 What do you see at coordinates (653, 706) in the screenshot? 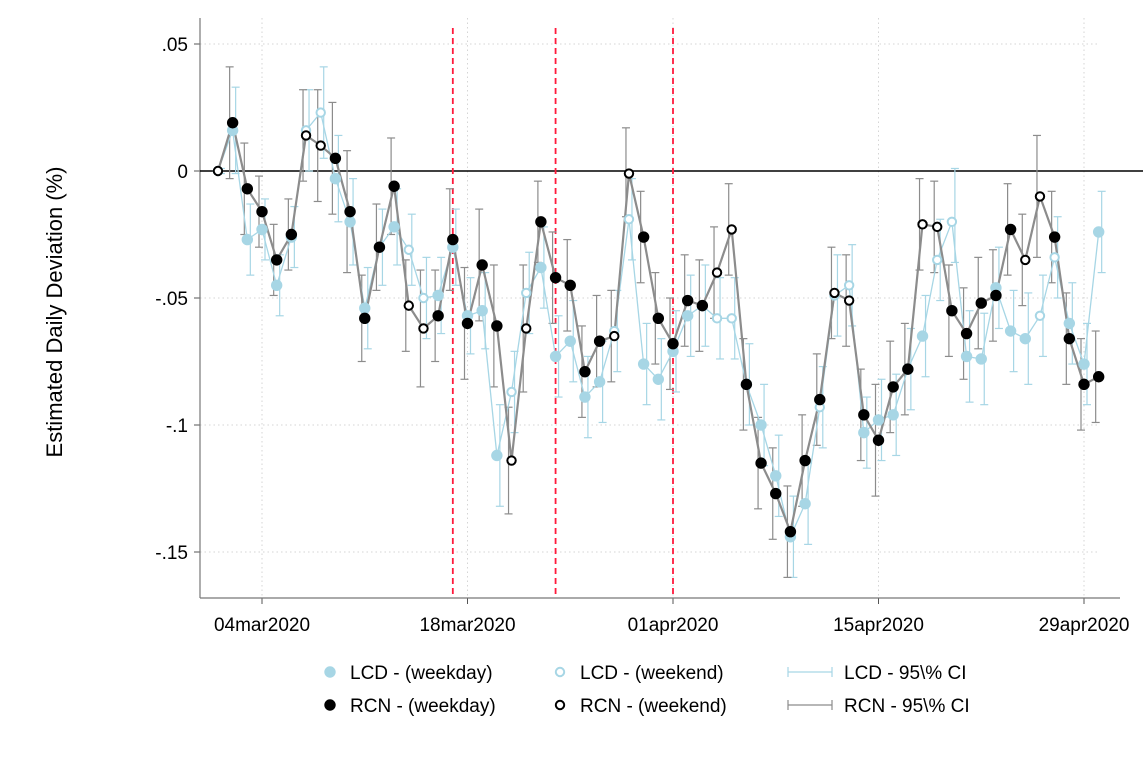
I see `legend-label: RCN - (weekend)` at bounding box center [653, 706].